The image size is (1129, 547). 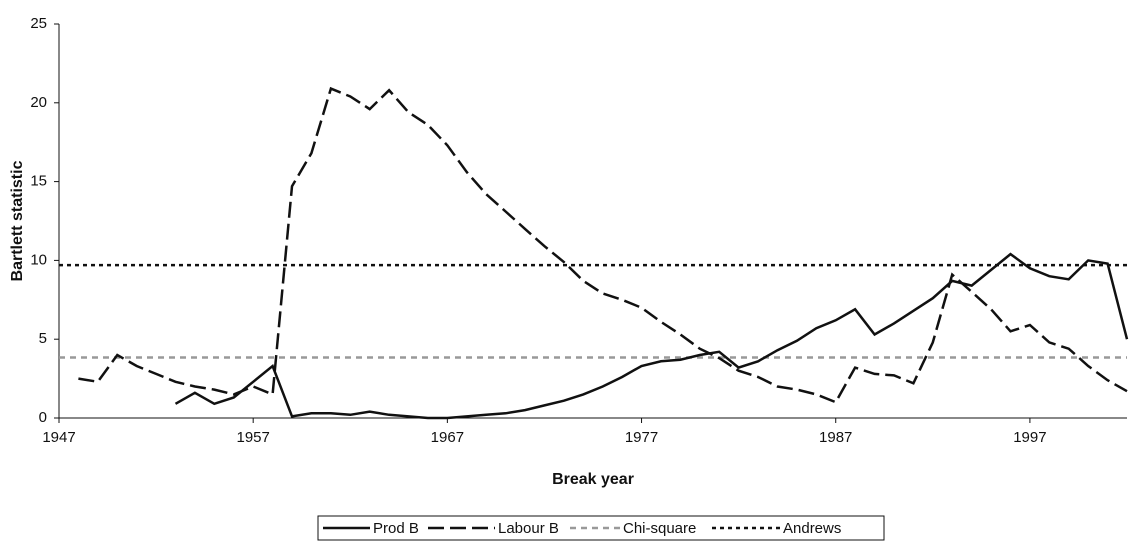 What do you see at coordinates (38, 181) in the screenshot?
I see `y-tick-label: 15` at bounding box center [38, 181].